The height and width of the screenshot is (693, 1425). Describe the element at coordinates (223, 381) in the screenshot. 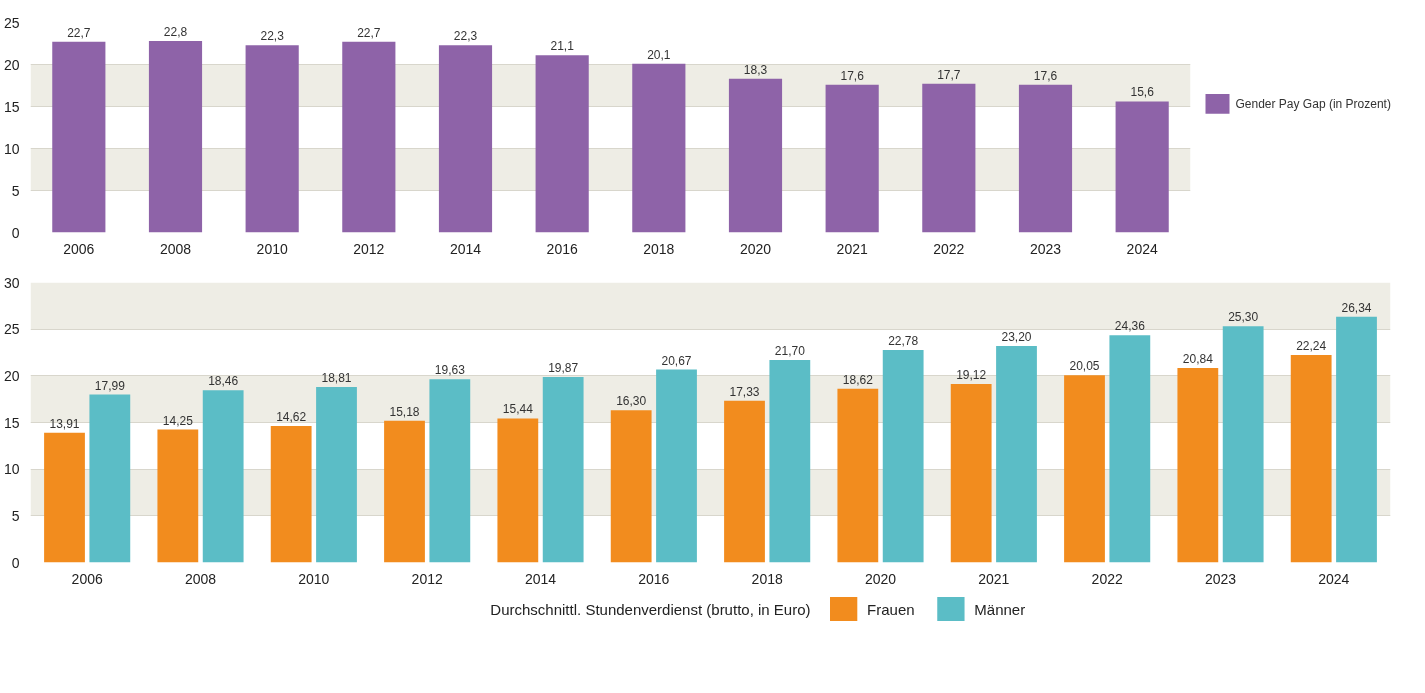

I see `data-label: 18,46` at that location.